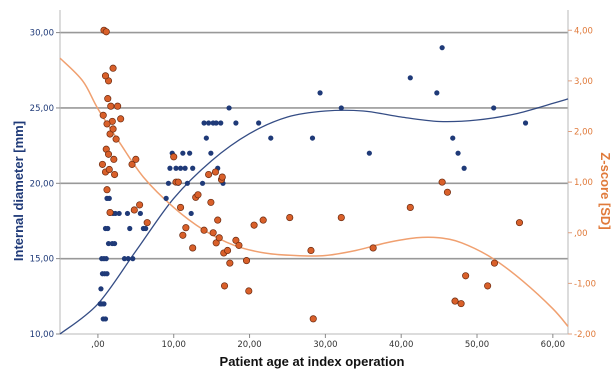  Describe the element at coordinates (325, 345) in the screenshot. I see `x-tick-label: 30,00` at that location.